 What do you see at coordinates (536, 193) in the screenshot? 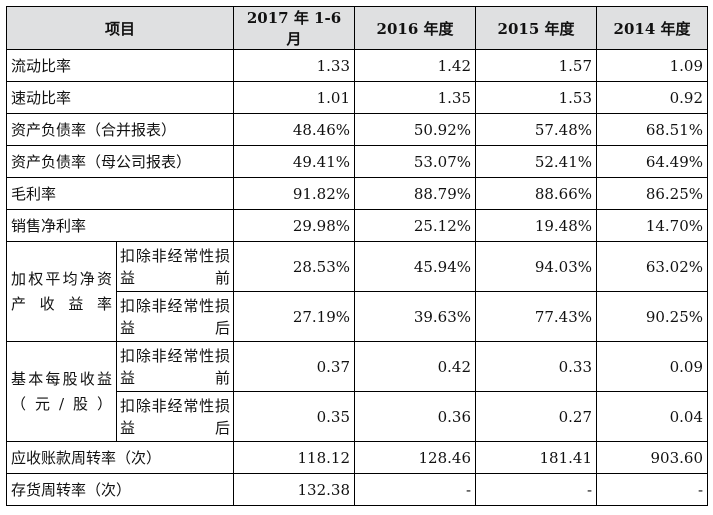
I see `cell-value: 88.66%` at bounding box center [536, 193].